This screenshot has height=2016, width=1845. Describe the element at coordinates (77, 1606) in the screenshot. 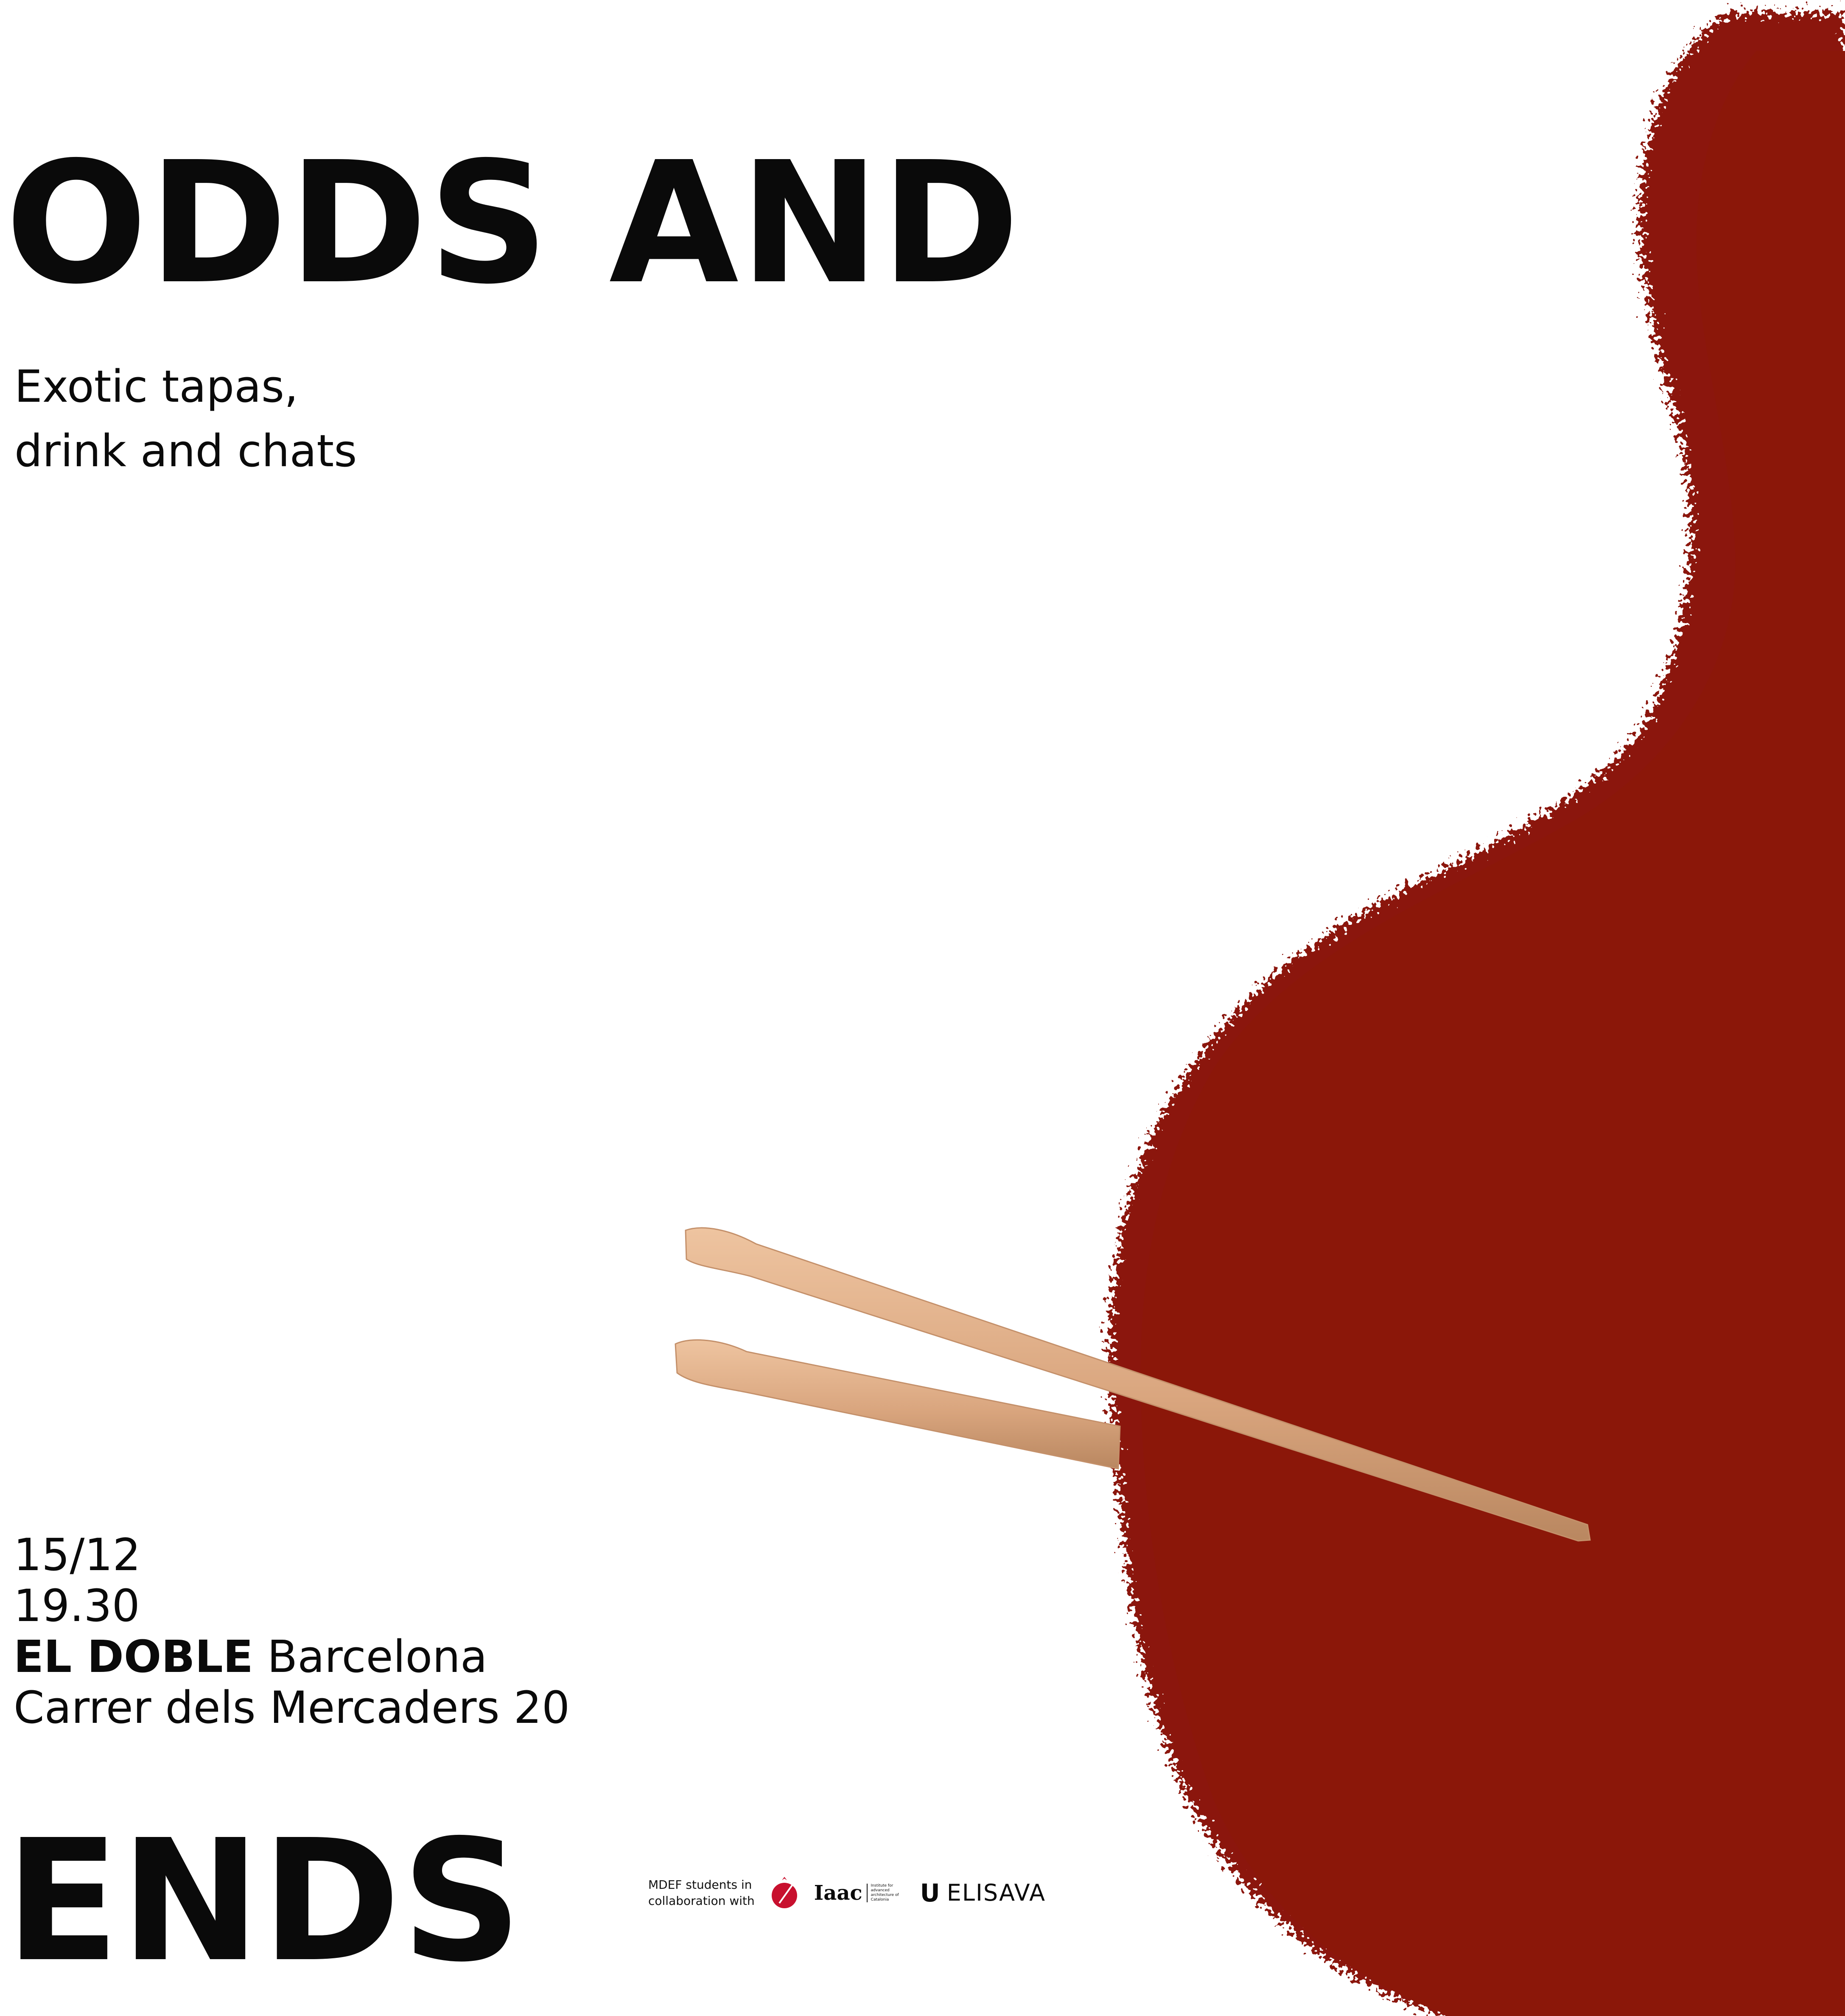

I see `event-time: 19.30` at that location.